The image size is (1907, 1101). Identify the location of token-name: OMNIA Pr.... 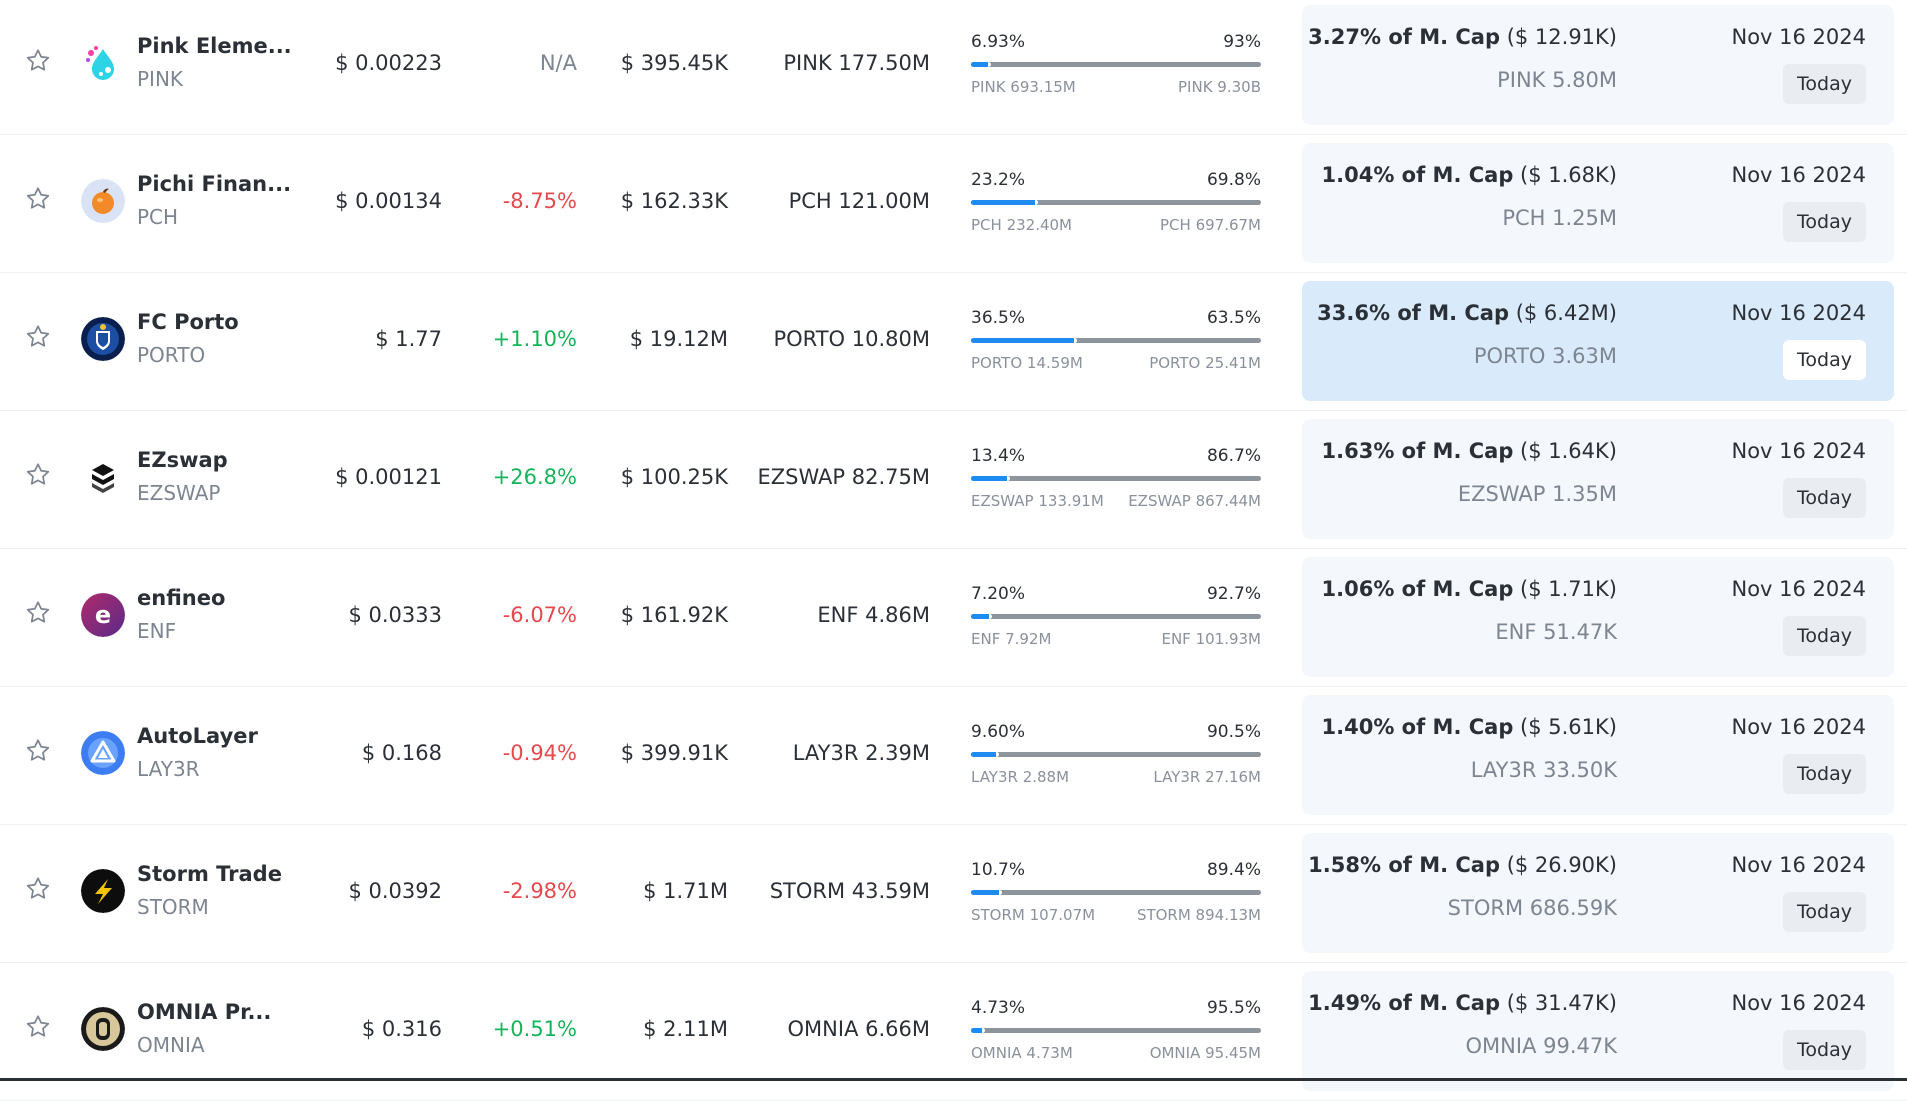
(204, 1012).